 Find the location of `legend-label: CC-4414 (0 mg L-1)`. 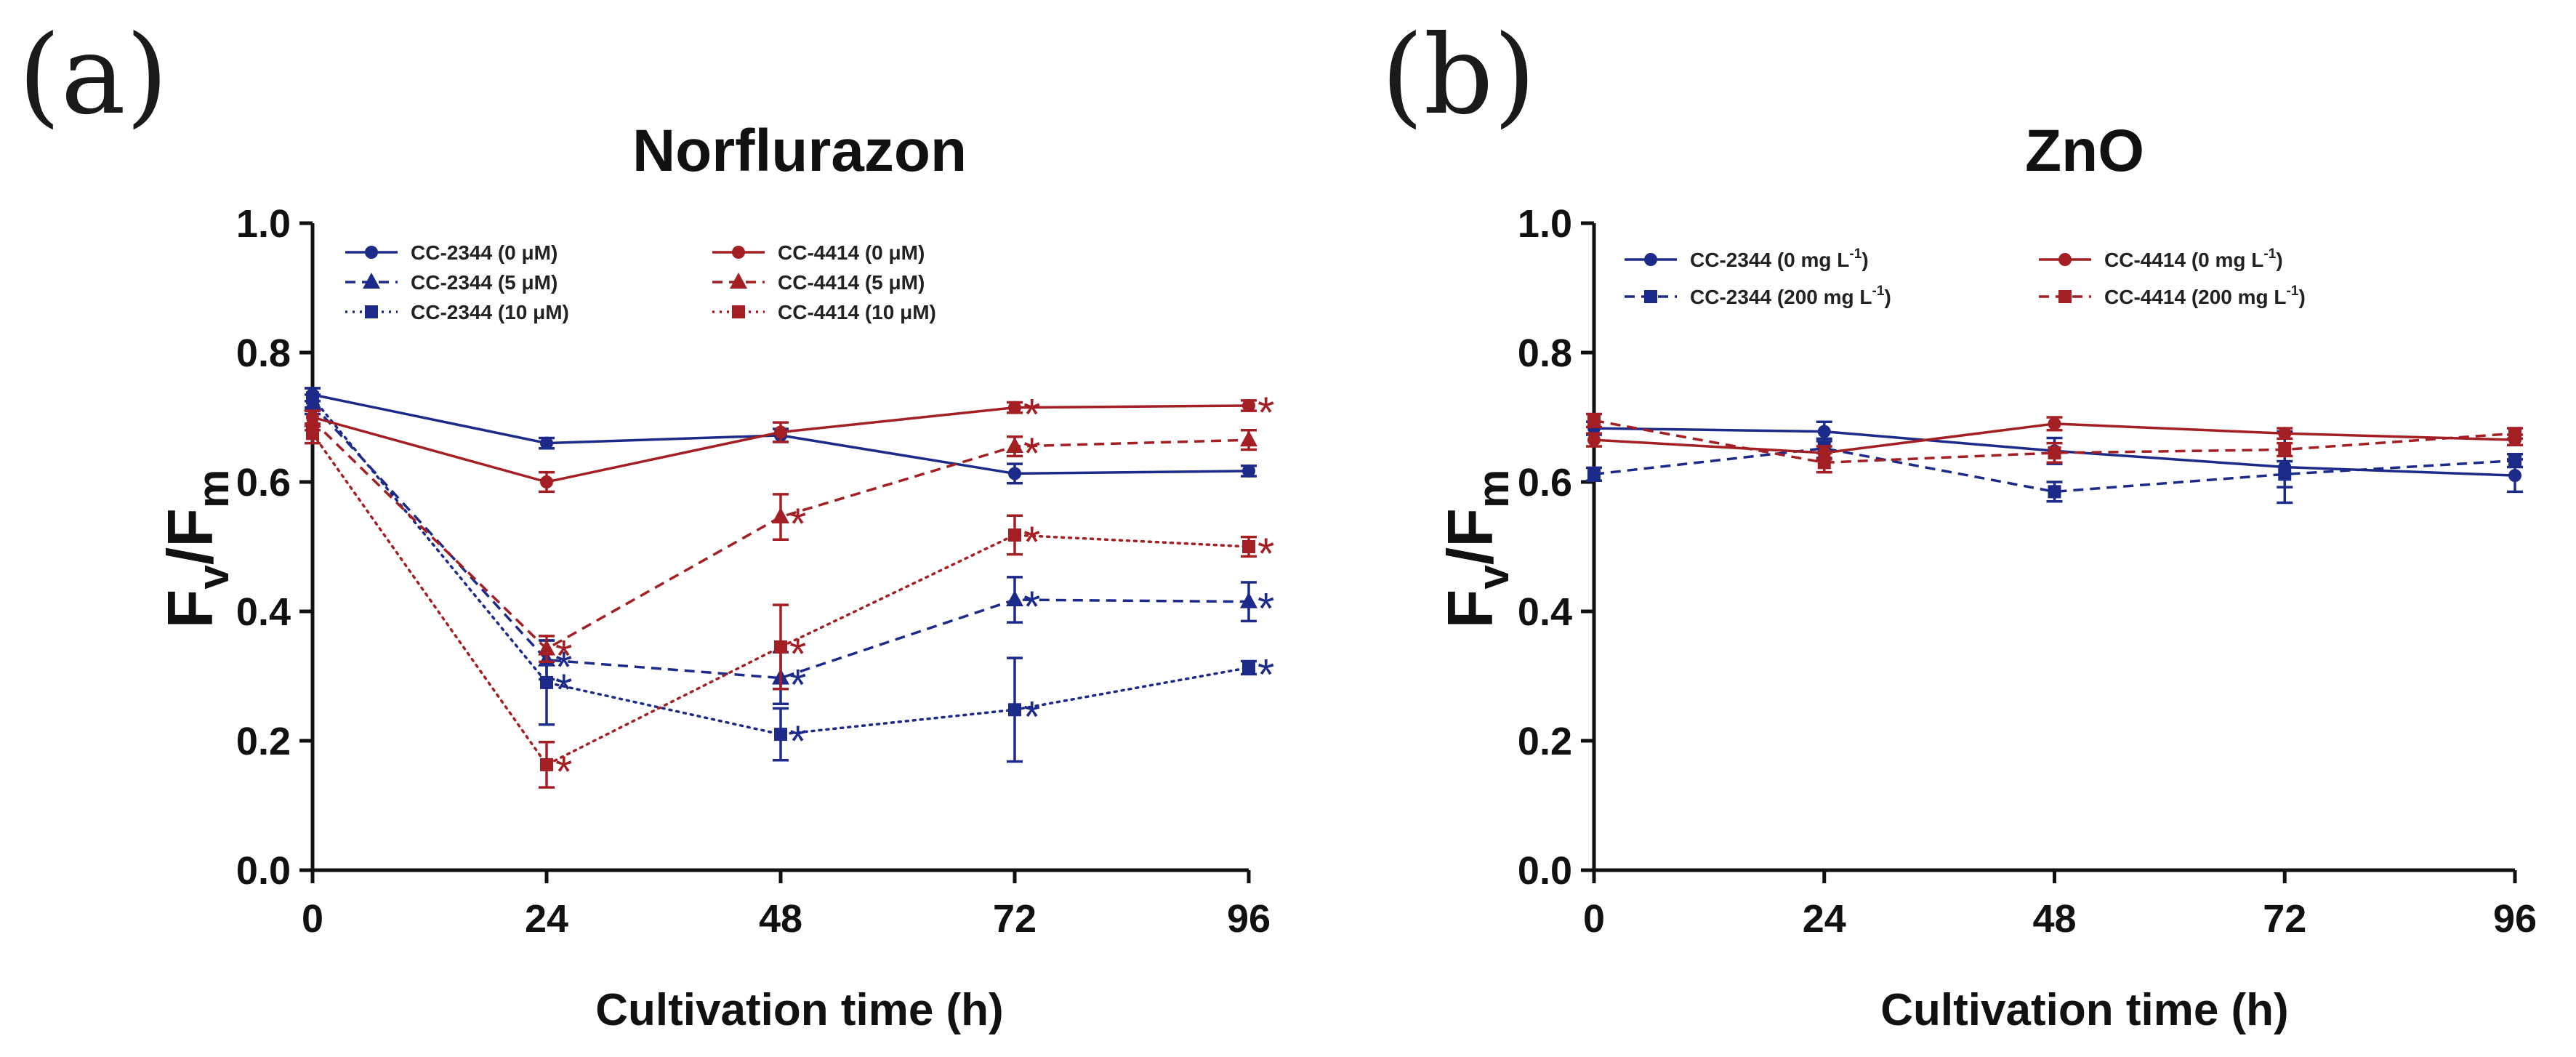

legend-label: CC-4414 (0 mg L-1) is located at coordinates (2193, 258).